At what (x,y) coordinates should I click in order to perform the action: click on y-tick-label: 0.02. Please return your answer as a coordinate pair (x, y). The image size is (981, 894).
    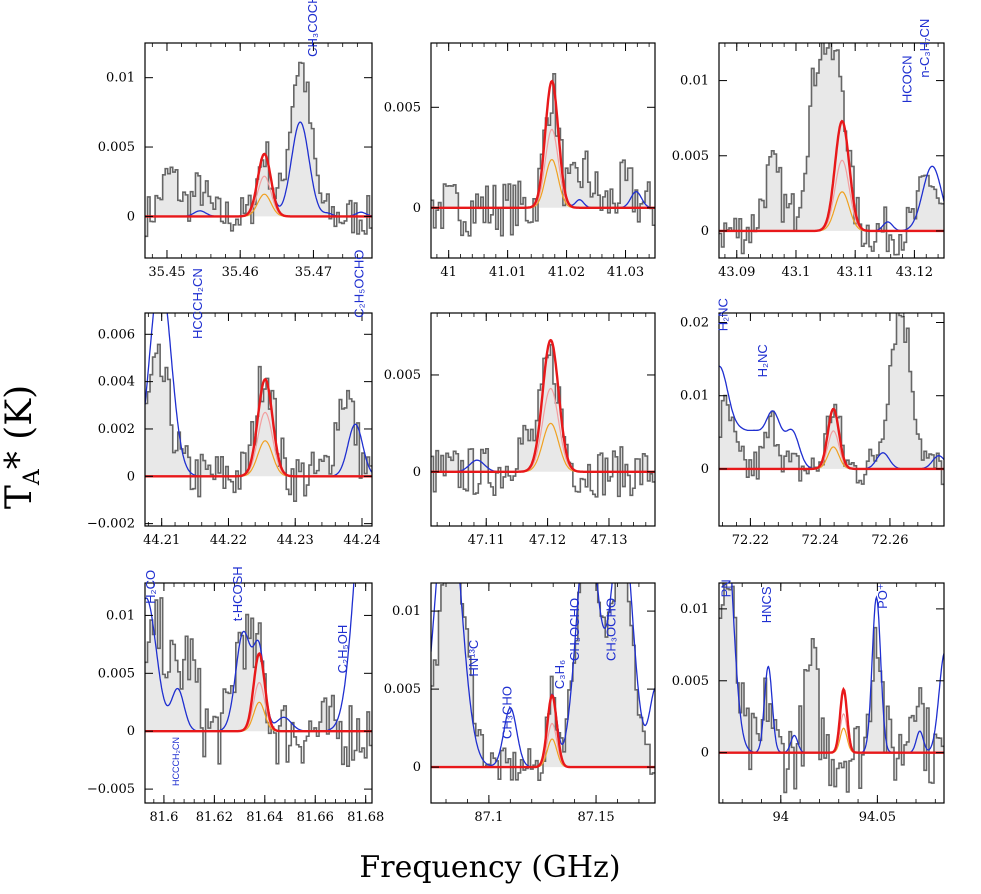
    Looking at the image, I should click on (694, 323).